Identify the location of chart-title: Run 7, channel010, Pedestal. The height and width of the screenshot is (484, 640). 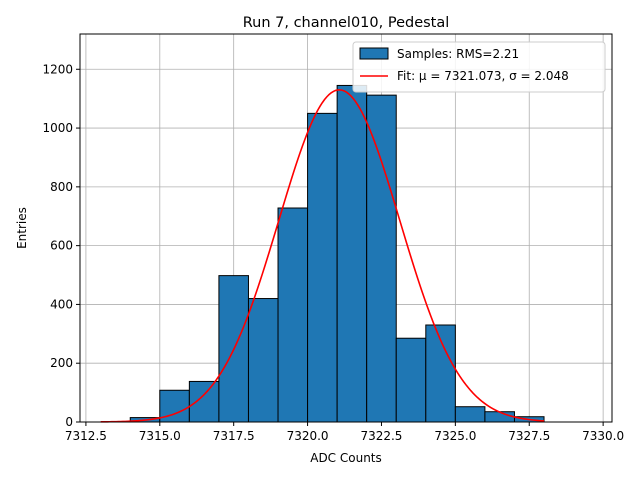
(346, 23).